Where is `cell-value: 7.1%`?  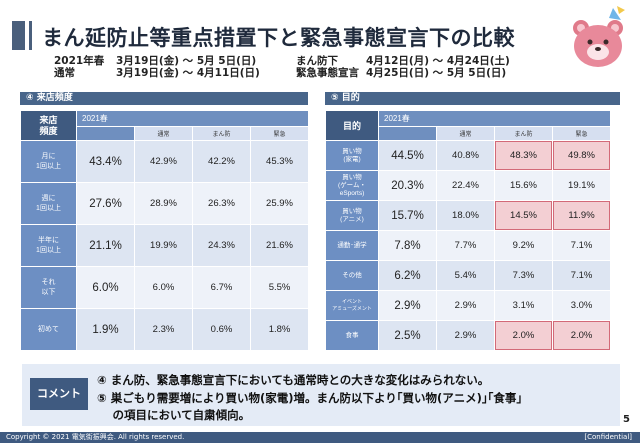 cell-value: 7.1% is located at coordinates (581, 245).